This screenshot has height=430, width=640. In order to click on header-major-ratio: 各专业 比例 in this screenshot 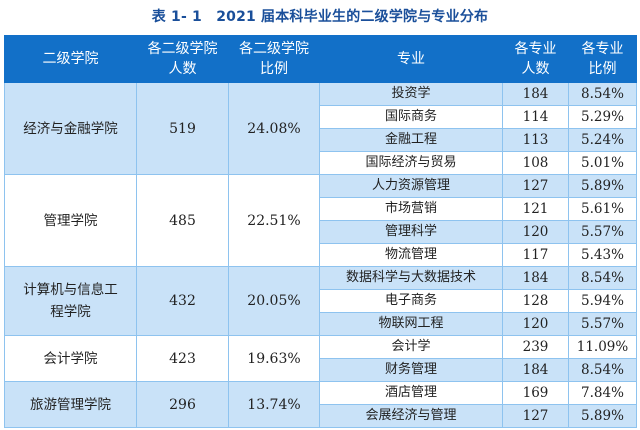, I will do `click(602, 59)`.